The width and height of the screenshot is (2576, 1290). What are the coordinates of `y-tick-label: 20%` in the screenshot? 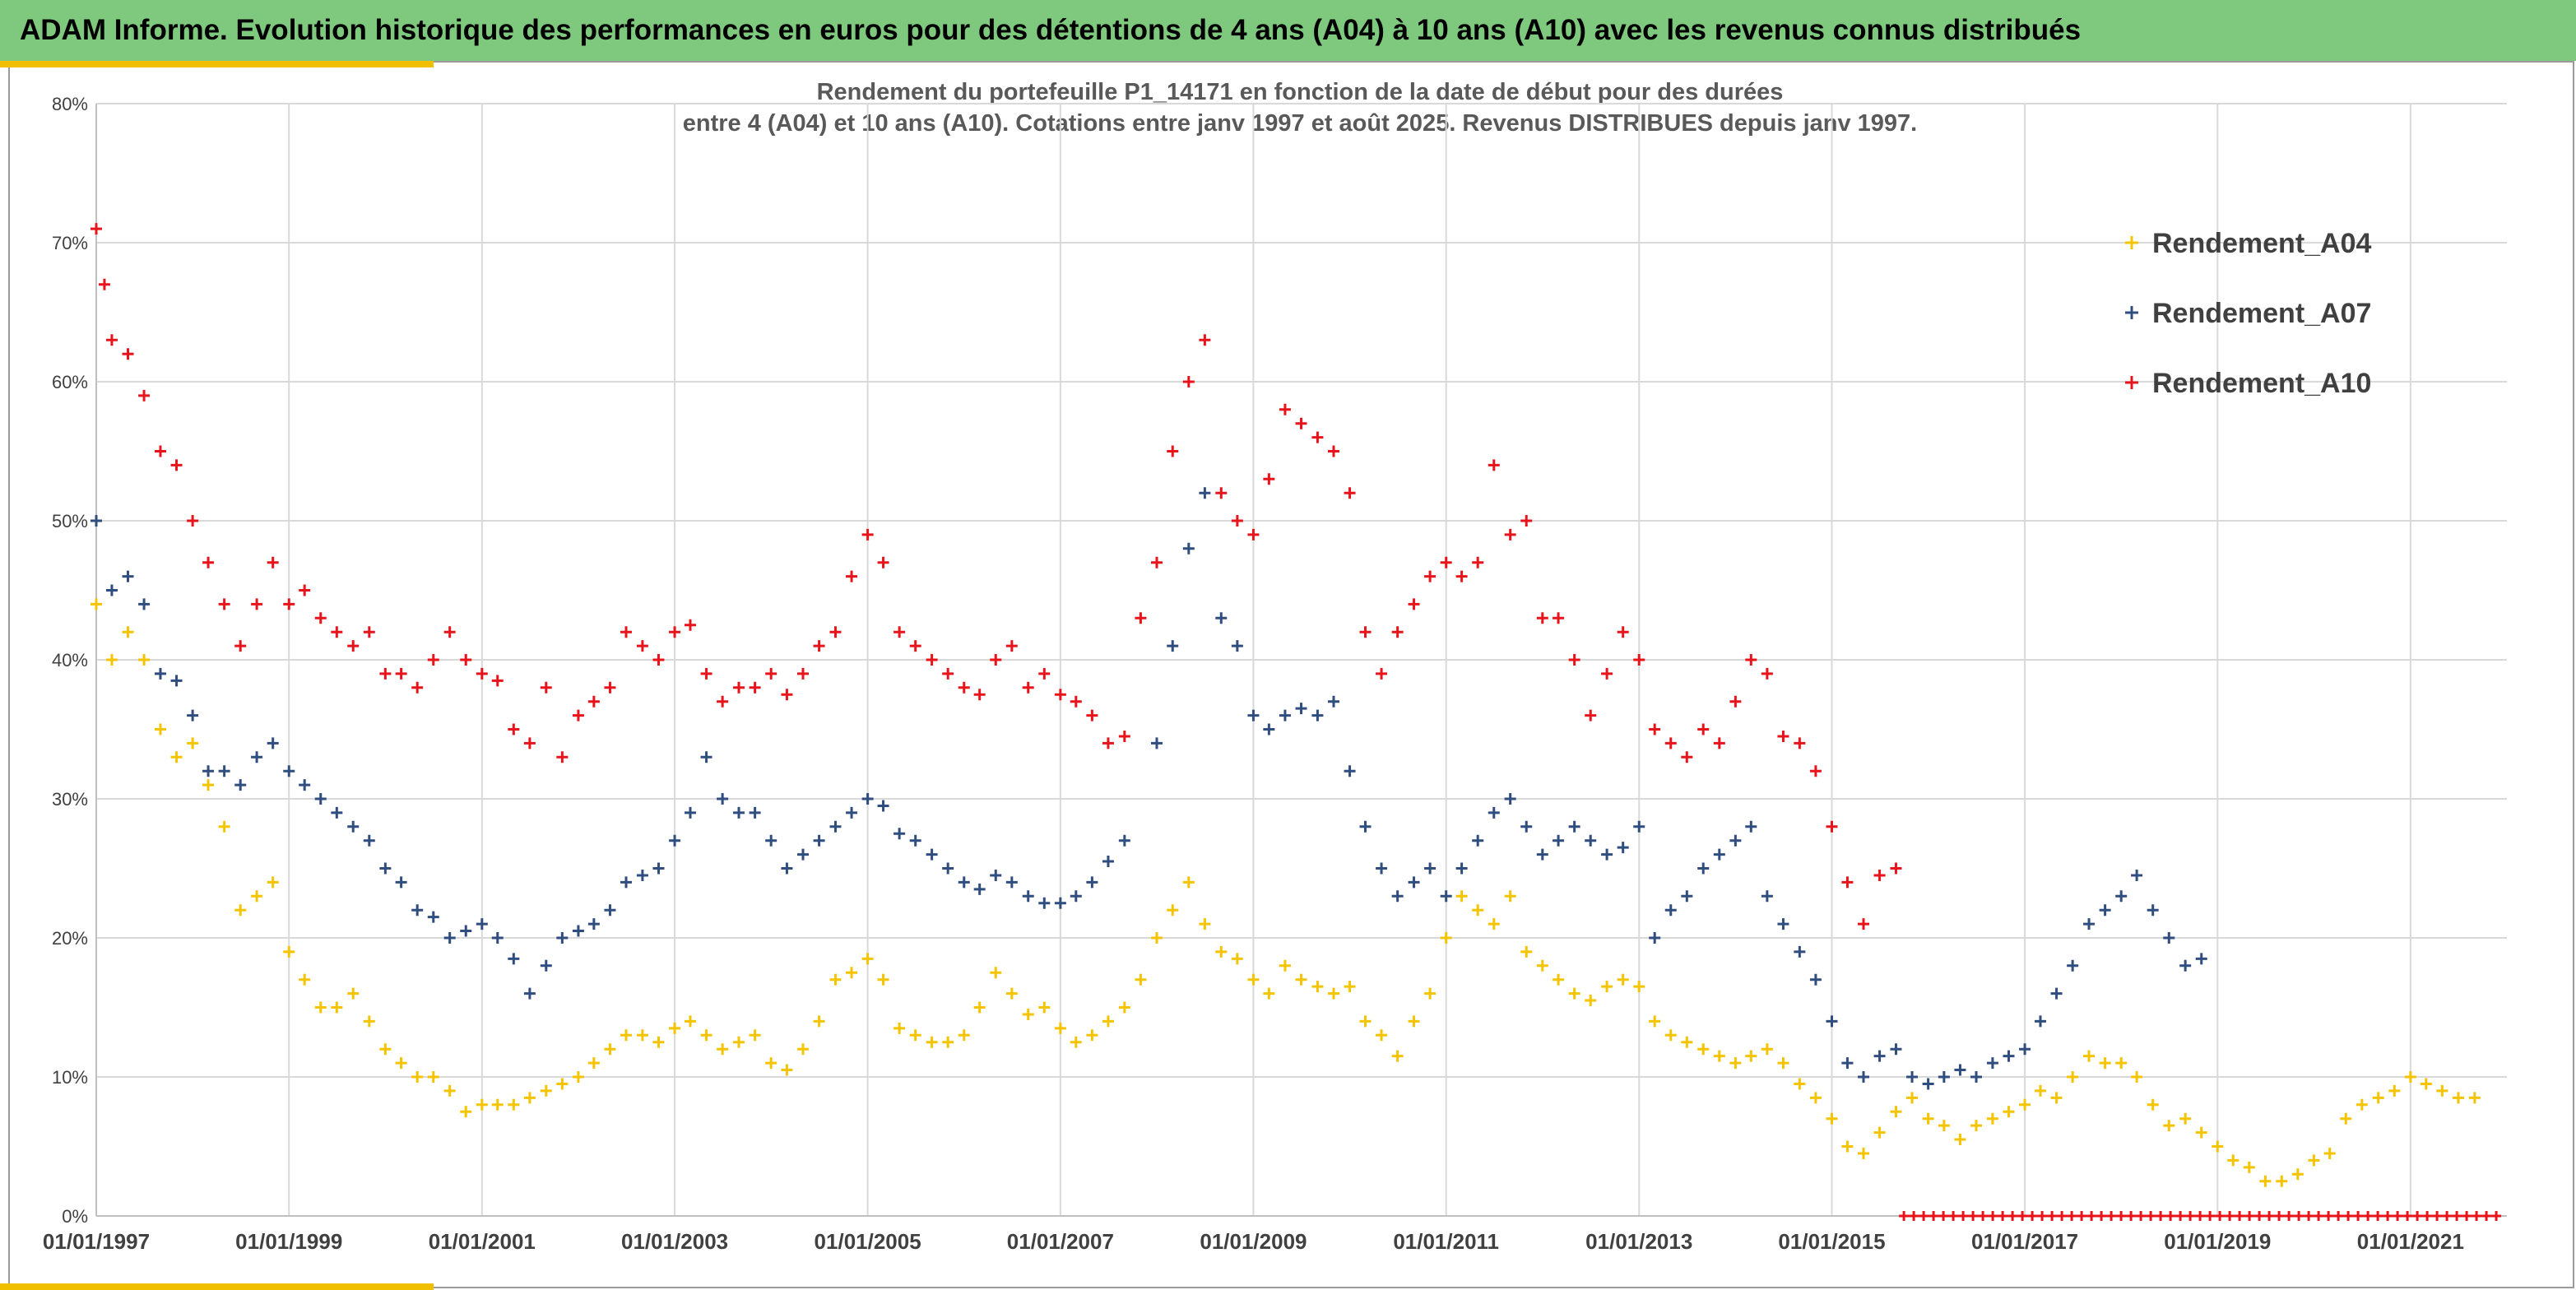 It's located at (70, 938).